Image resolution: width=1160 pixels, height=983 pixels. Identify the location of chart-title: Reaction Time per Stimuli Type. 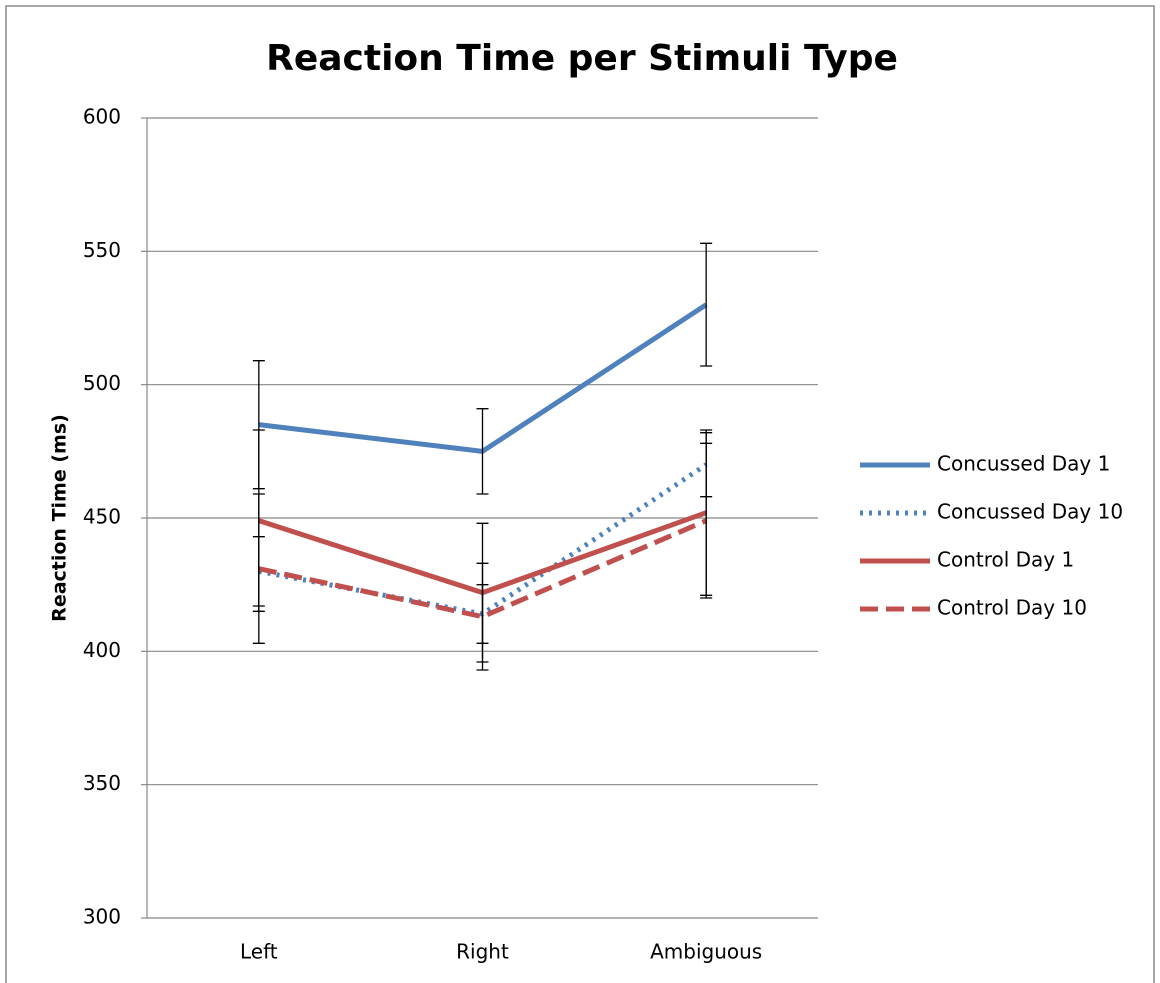
(582, 58).